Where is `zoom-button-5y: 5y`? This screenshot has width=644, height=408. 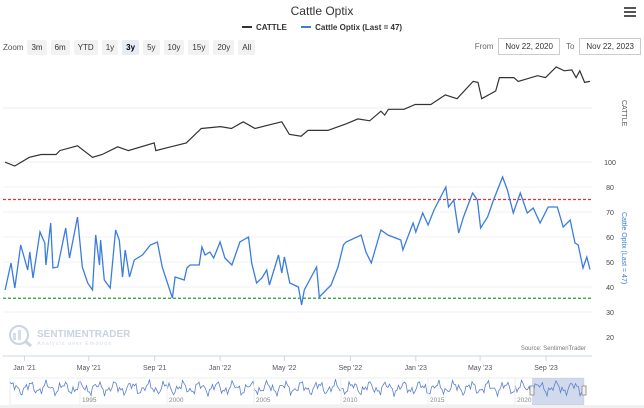 zoom-button-5y: 5y is located at coordinates (151, 47).